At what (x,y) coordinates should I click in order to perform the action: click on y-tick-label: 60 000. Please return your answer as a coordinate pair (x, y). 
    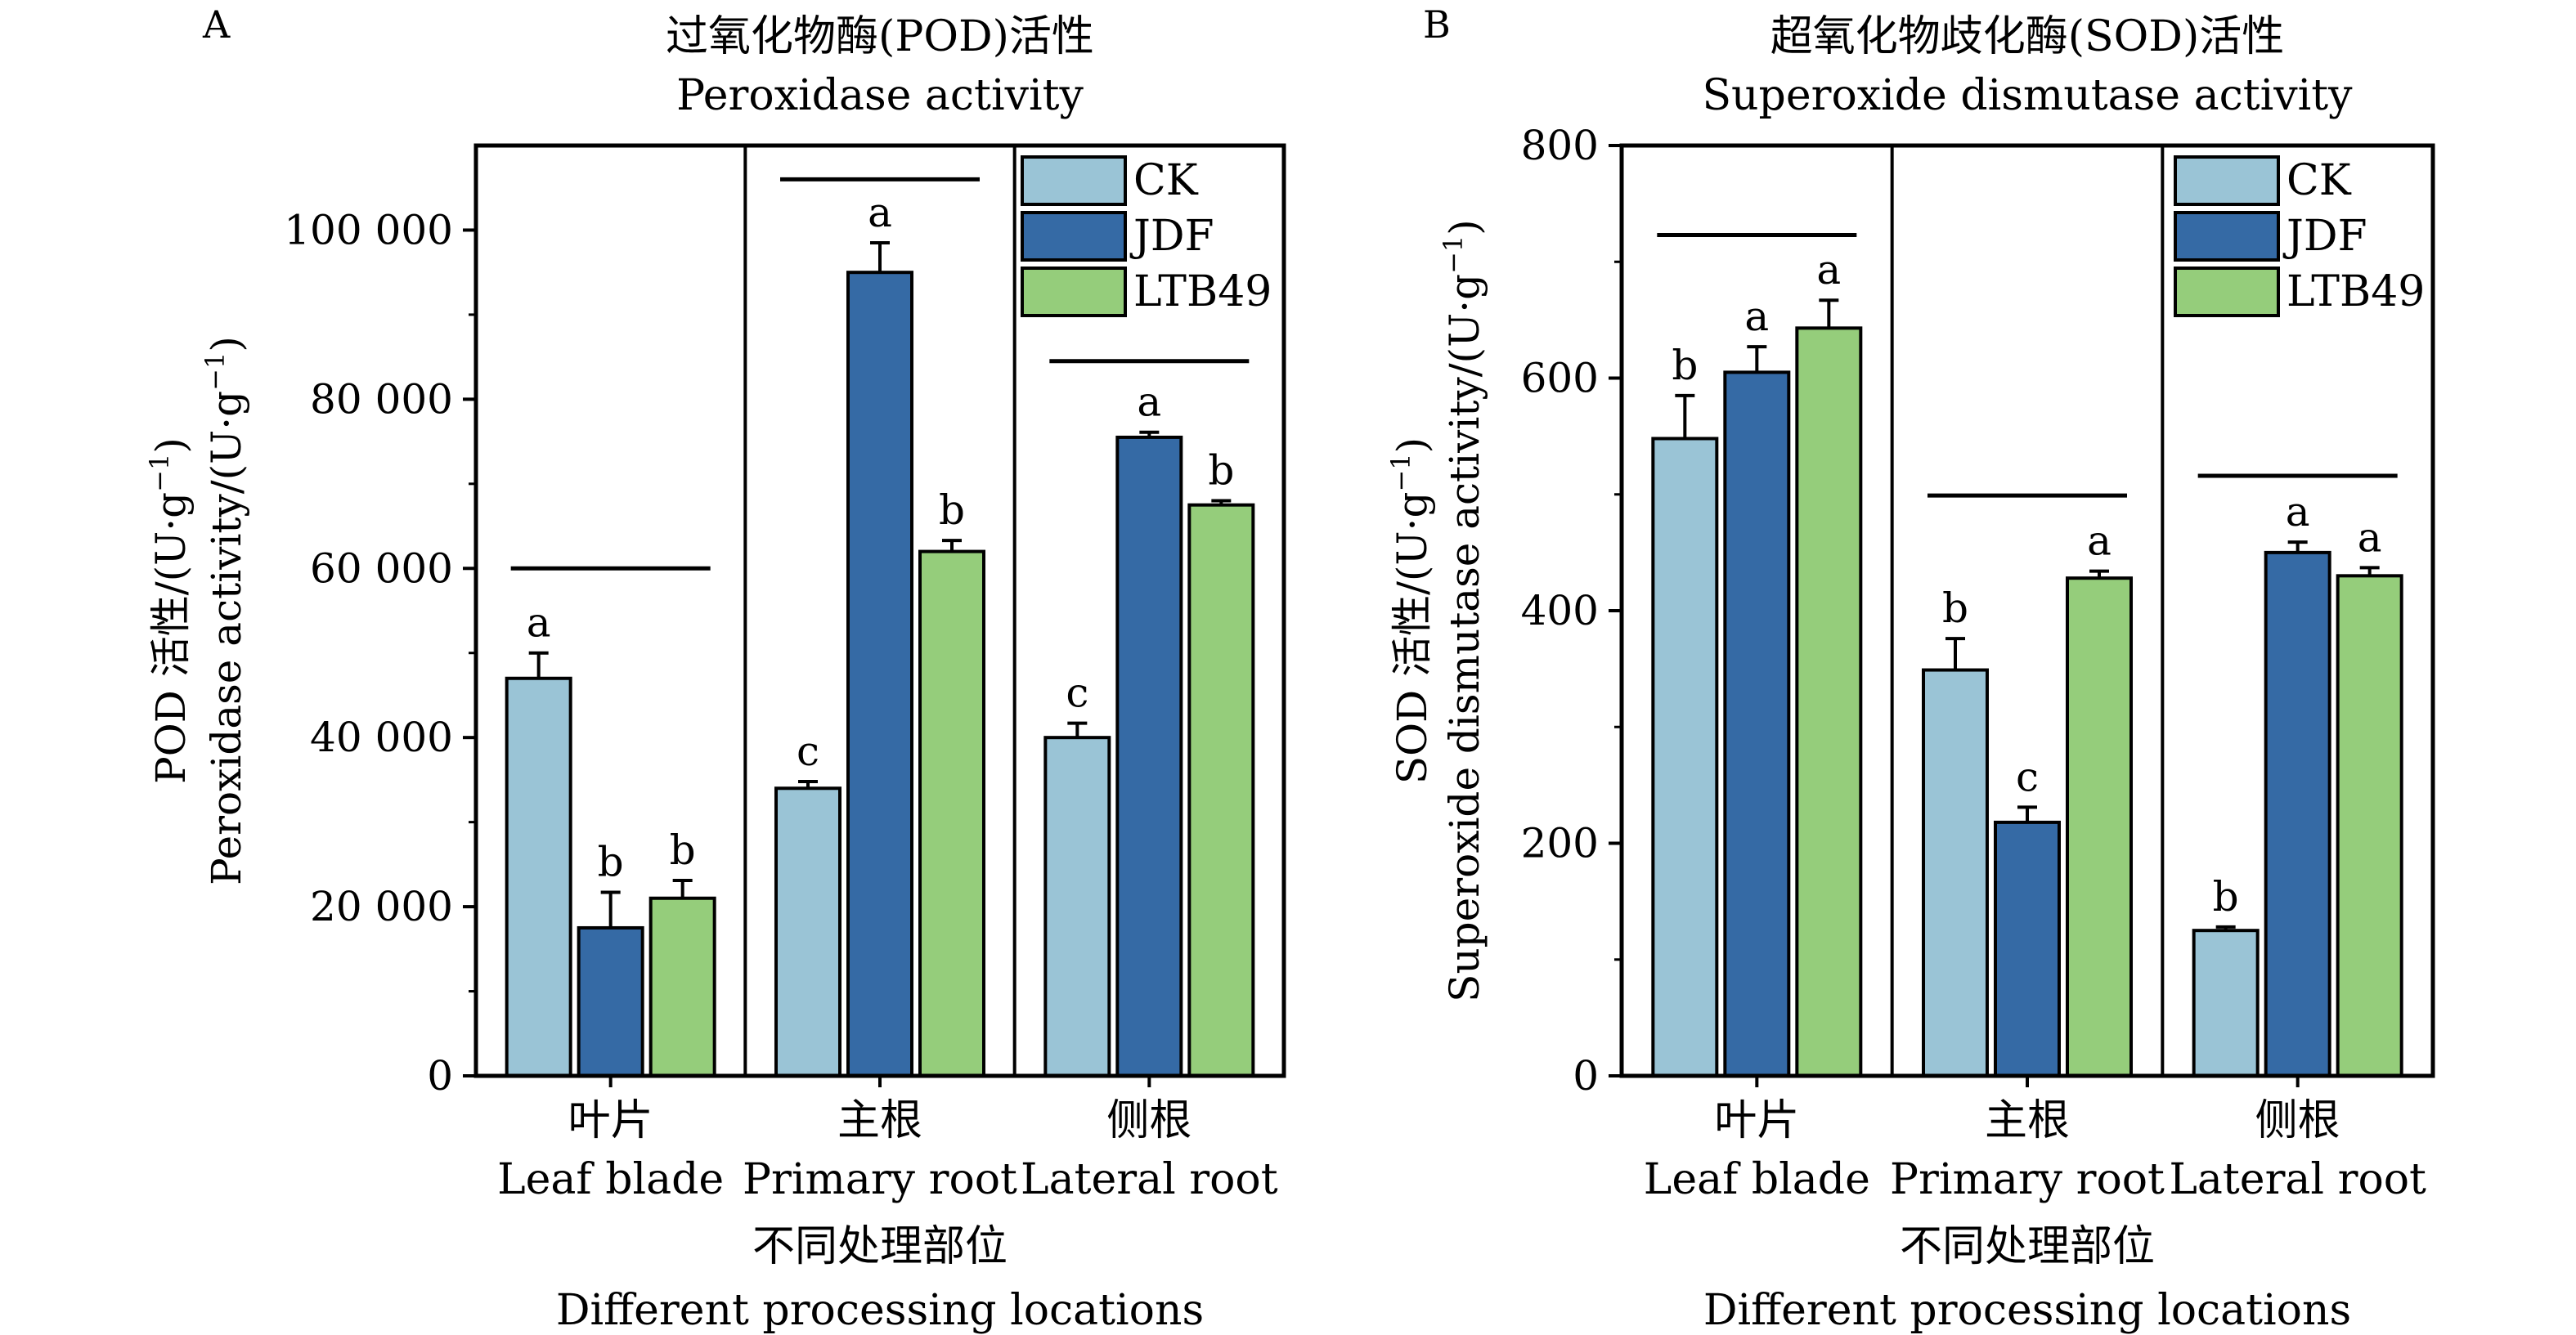
    Looking at the image, I should click on (382, 568).